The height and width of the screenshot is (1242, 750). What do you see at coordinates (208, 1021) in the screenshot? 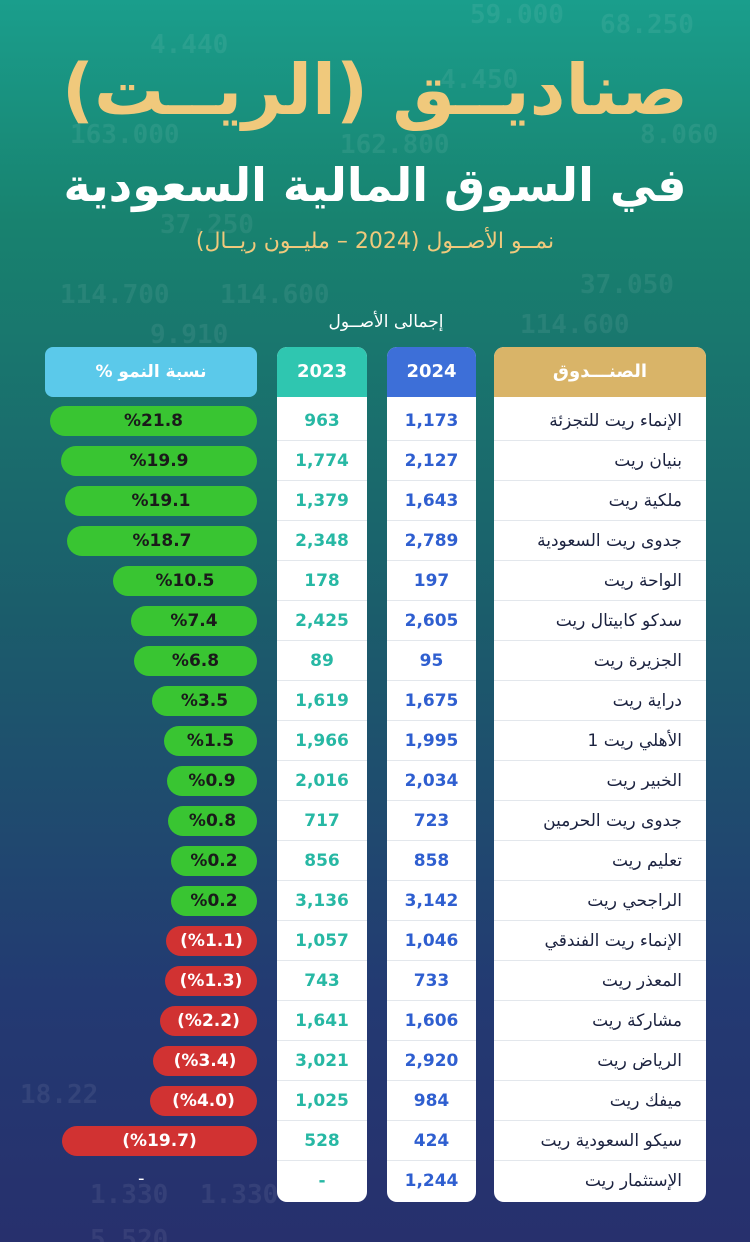
I see `growth-bar: (%2.2)` at bounding box center [208, 1021].